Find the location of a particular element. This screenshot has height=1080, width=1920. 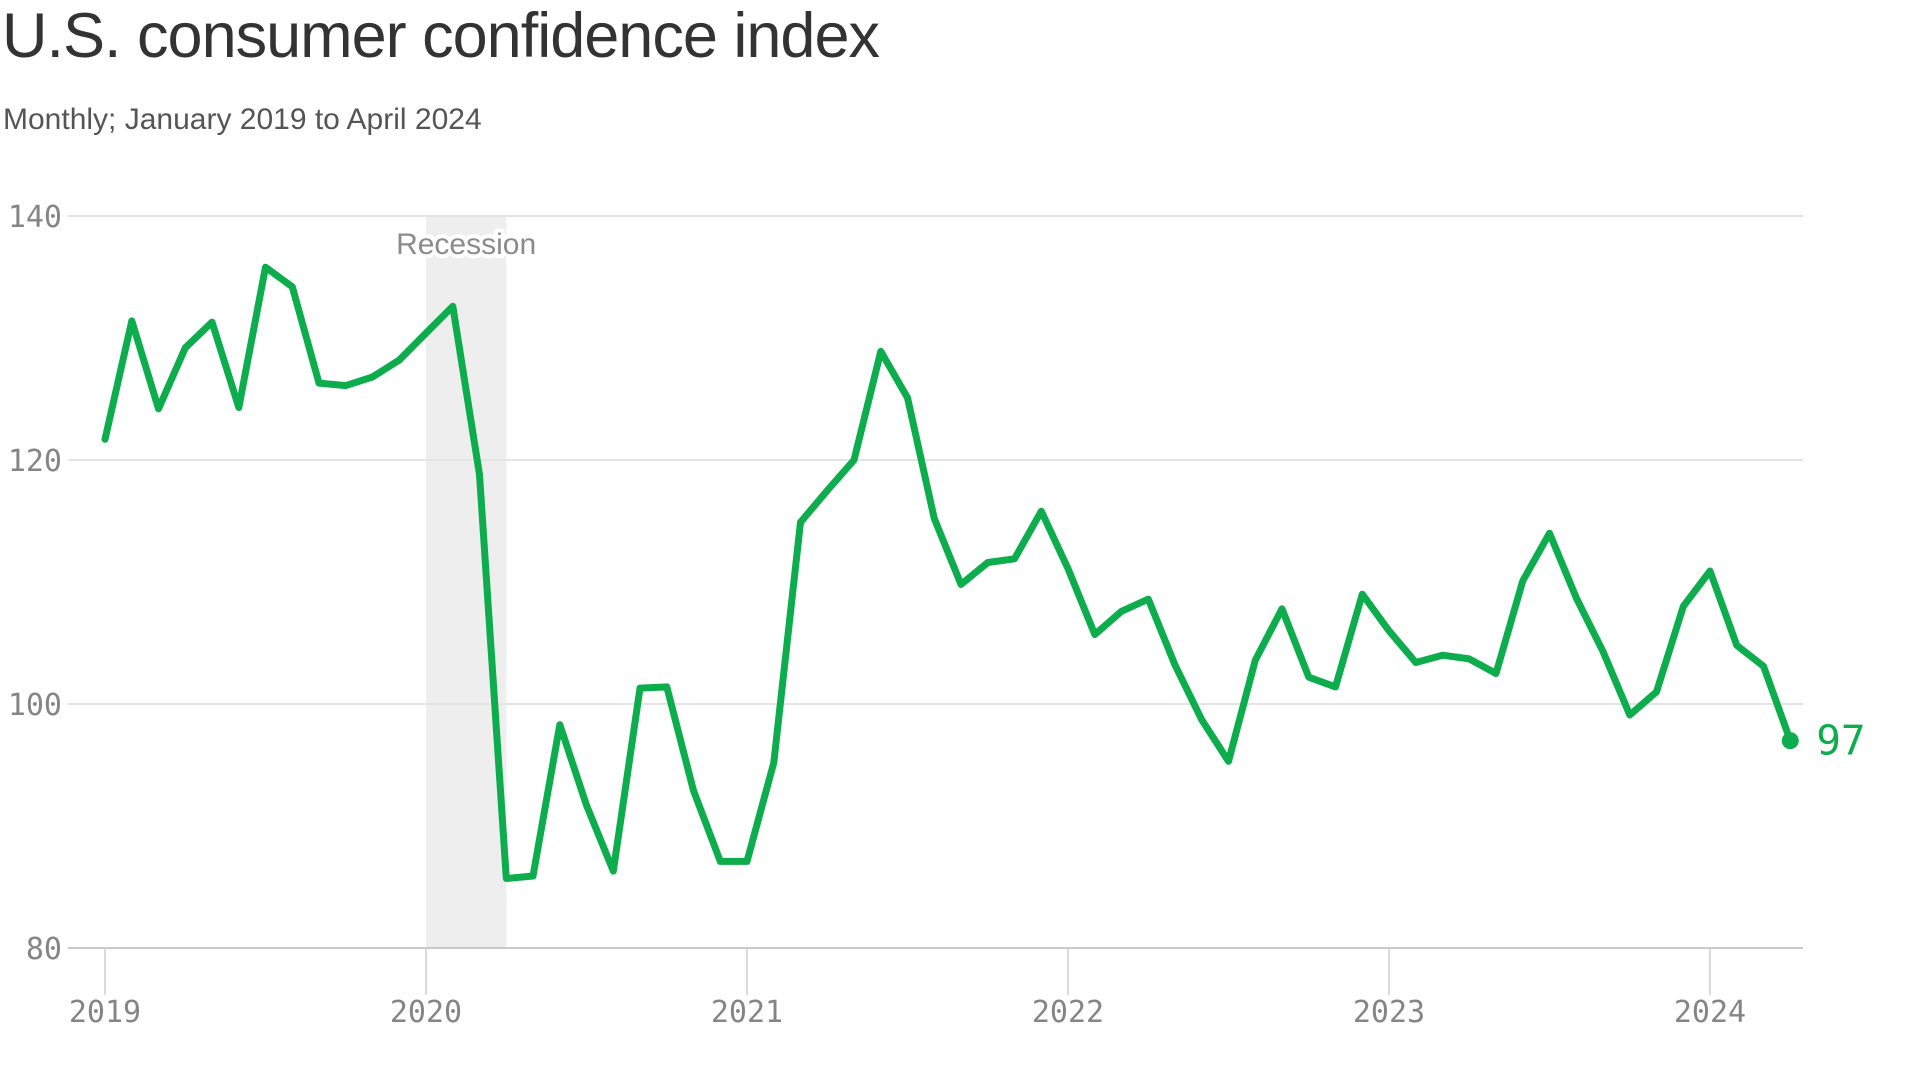

x-tick-label-2021: 2021 is located at coordinates (747, 1012).